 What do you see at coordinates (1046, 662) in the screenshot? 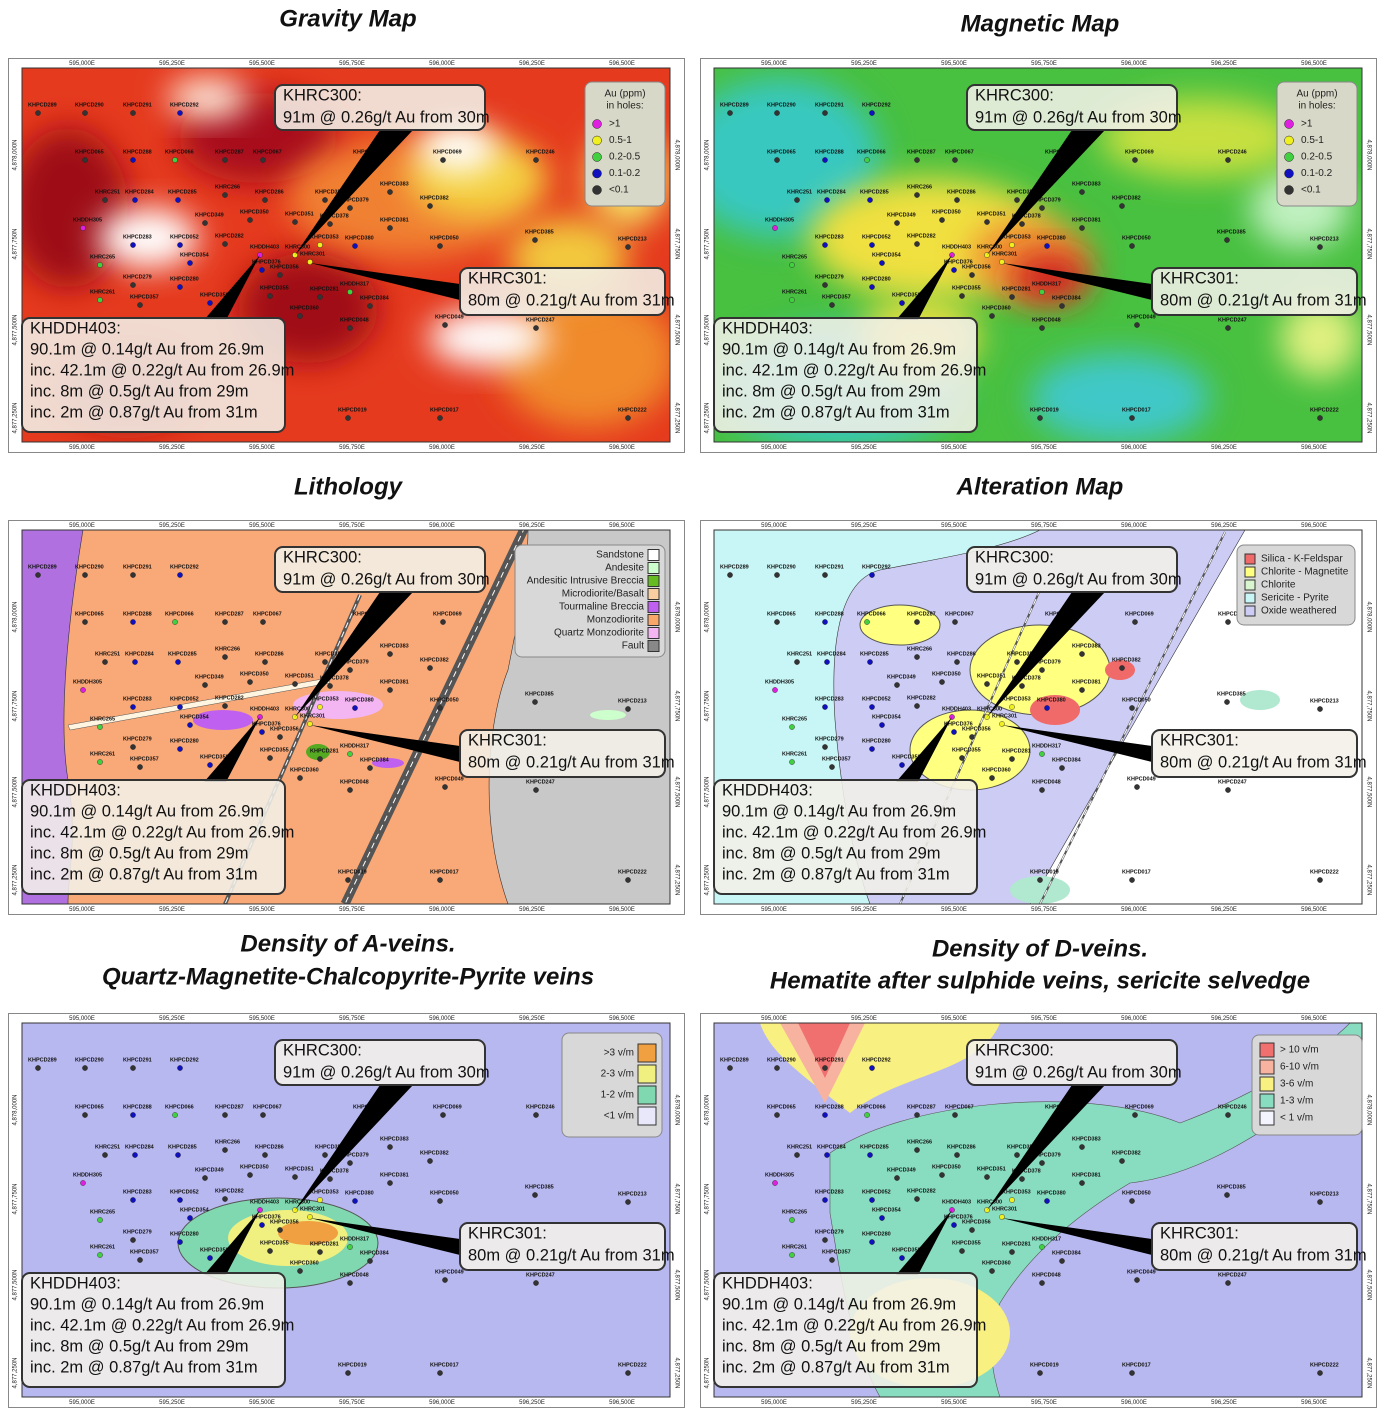
I see `hole-label: KHPCD379` at bounding box center [1046, 662].